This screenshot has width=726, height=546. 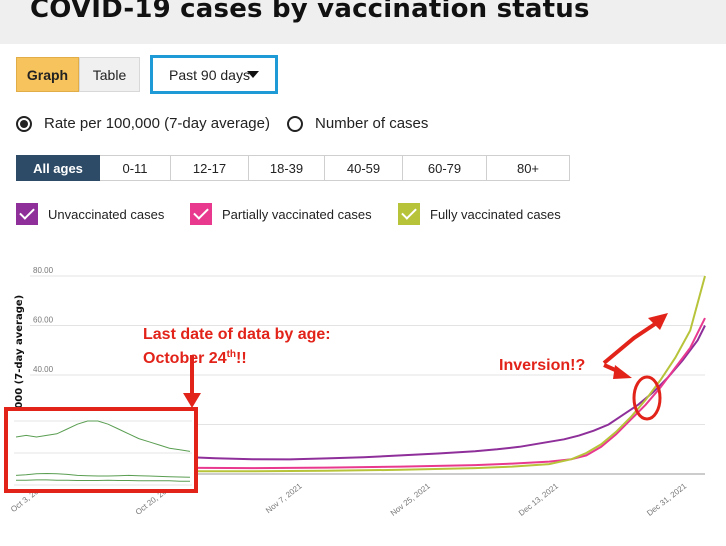 I want to click on legend-unvaccinated: Unvaccinated cases, so click(x=90, y=214).